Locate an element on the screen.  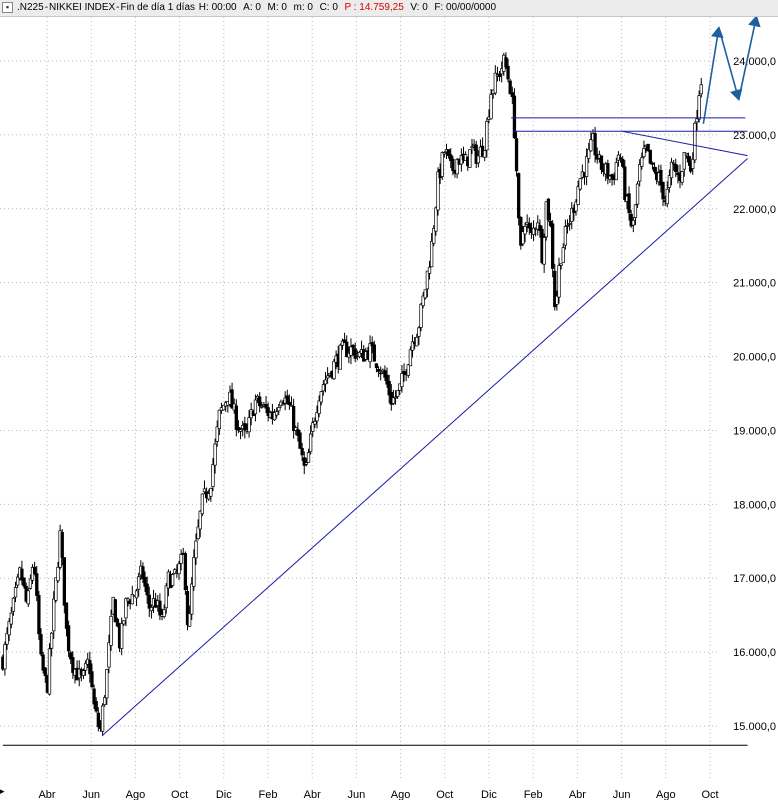
y-tick-label: 24.000,0 is located at coordinates (754, 62).